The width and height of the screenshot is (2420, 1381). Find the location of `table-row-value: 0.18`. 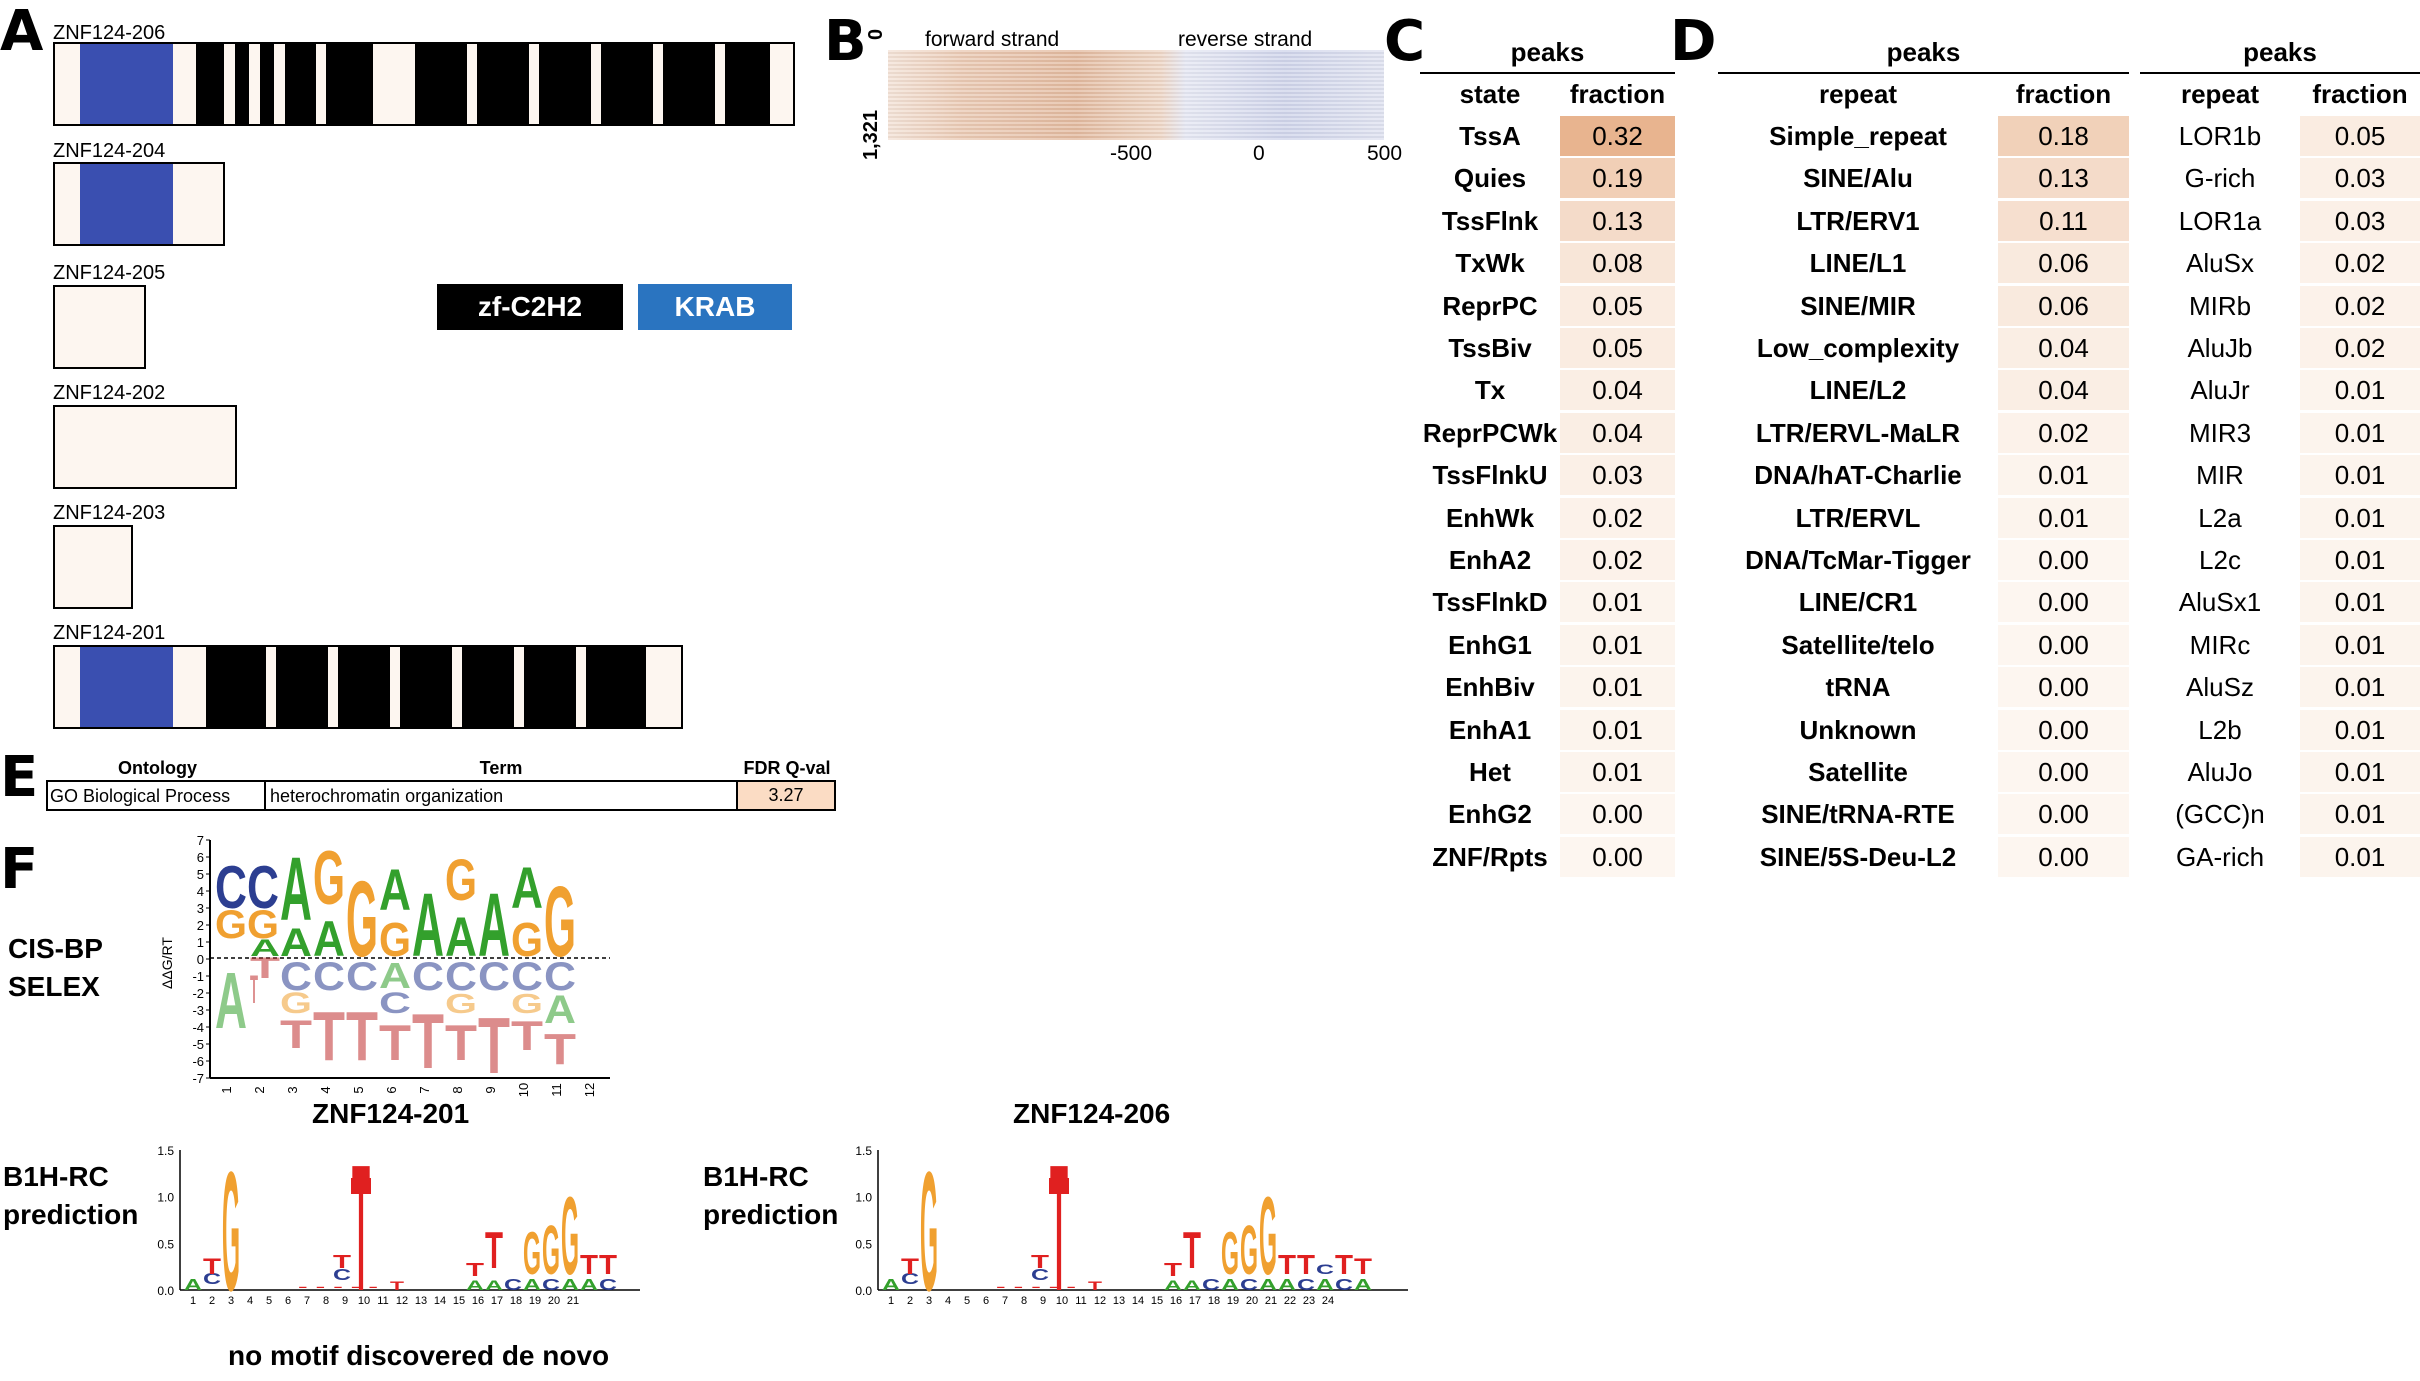

table-row-value: 0.18 is located at coordinates (2063, 136).